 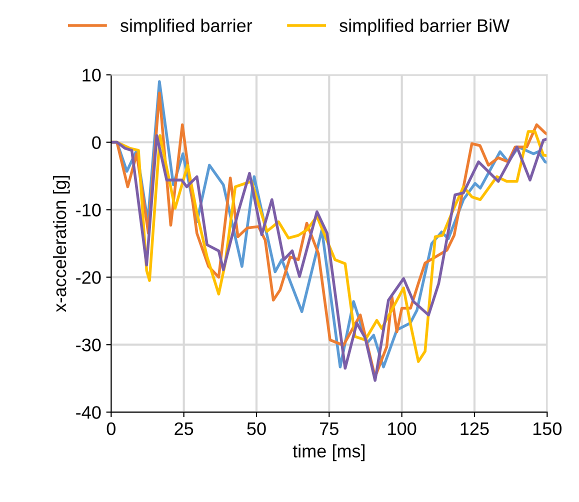 What do you see at coordinates (96, 142) in the screenshot?
I see `y-tick-label: 0` at bounding box center [96, 142].